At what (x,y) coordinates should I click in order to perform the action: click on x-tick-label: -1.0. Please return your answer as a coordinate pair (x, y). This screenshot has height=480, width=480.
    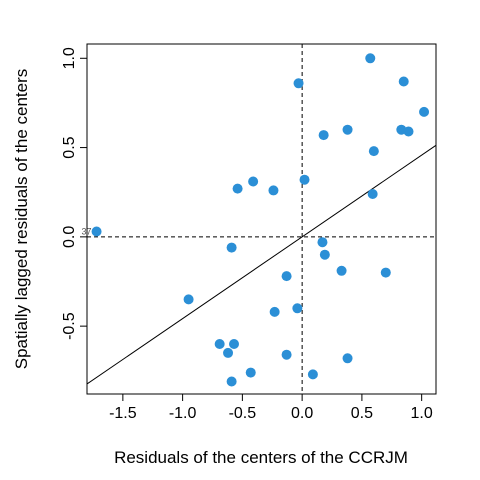
    Looking at the image, I should click on (183, 413).